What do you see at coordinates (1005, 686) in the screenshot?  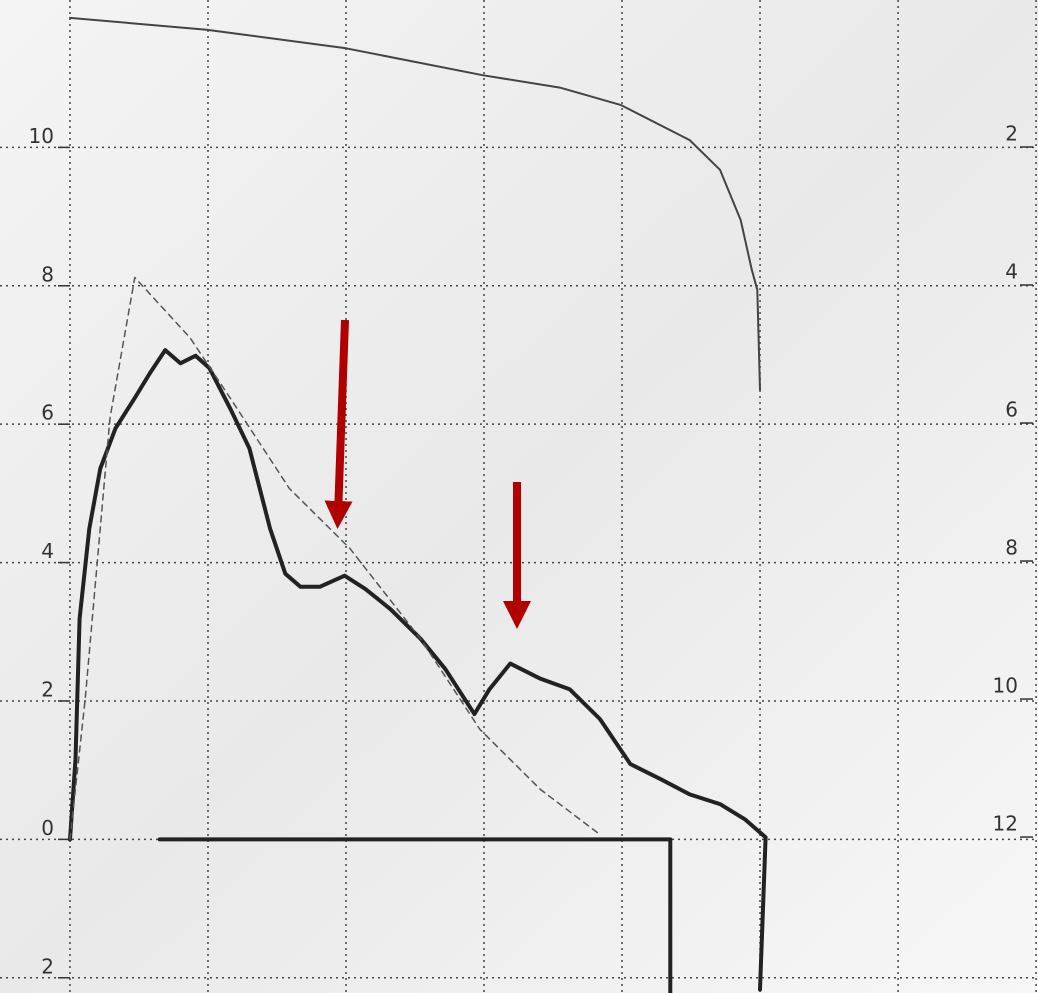 I see `y2-tick-label: 10` at bounding box center [1005, 686].